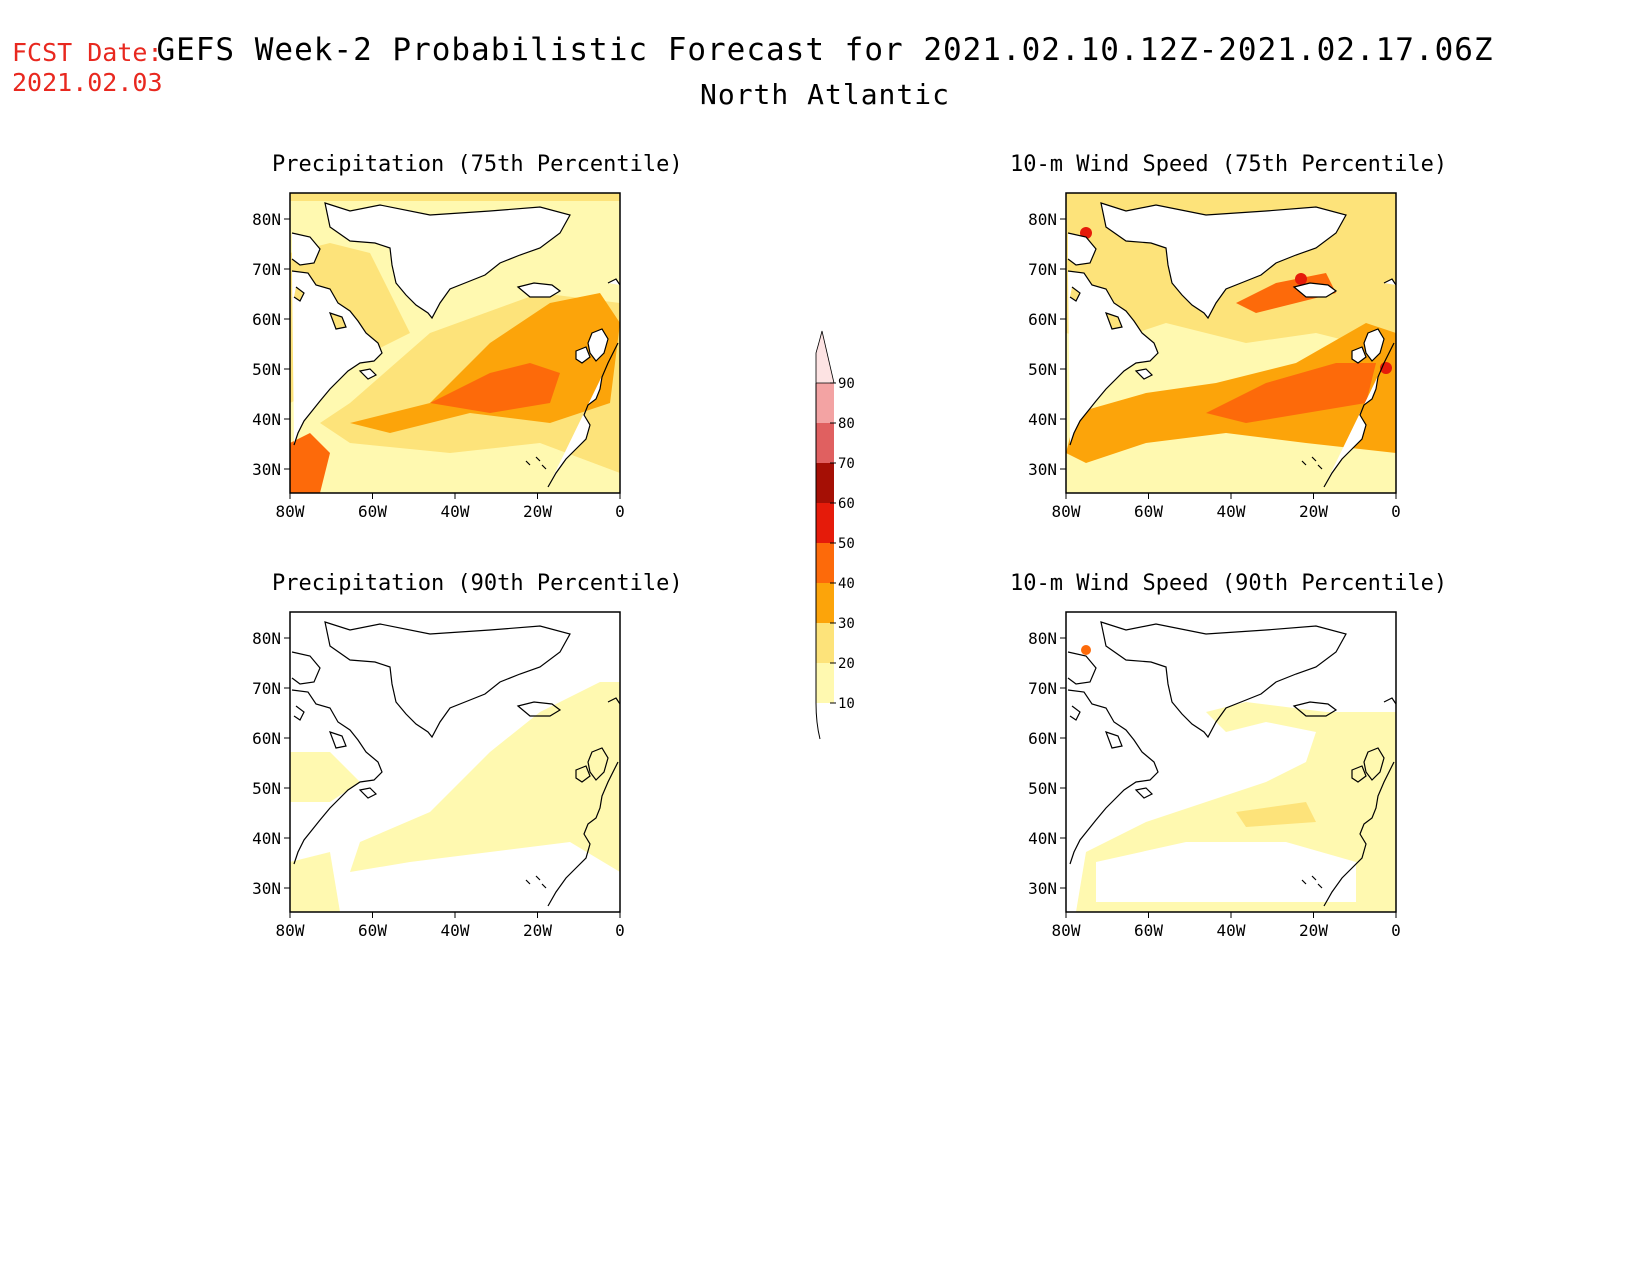  What do you see at coordinates (87, 82) in the screenshot?
I see `forecast-date-value: 2021.02.03` at bounding box center [87, 82].